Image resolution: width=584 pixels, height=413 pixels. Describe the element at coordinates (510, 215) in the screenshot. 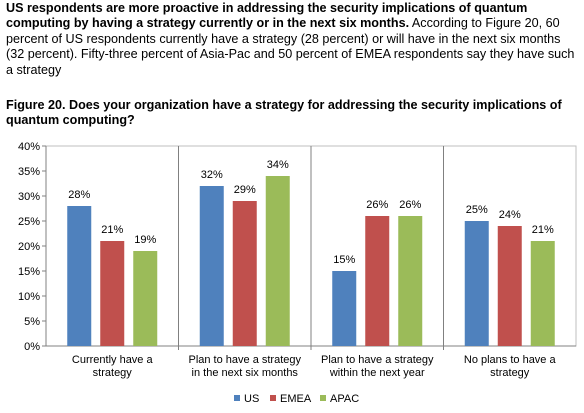

I see `data-label: 24%` at that location.